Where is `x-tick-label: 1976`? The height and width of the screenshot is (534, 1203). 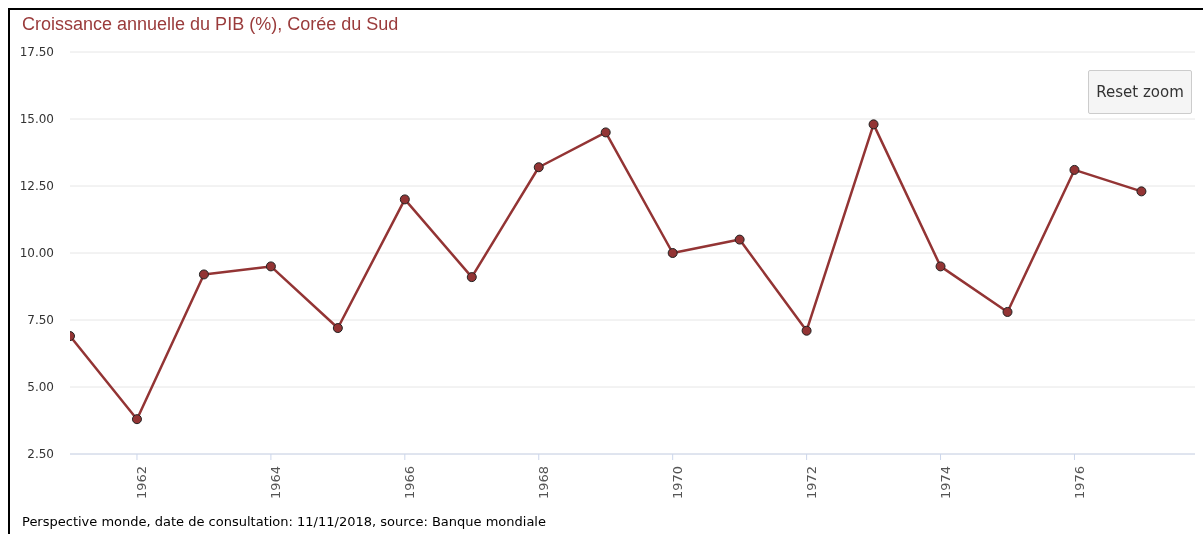
x-tick-label: 1976 is located at coordinates (1079, 483).